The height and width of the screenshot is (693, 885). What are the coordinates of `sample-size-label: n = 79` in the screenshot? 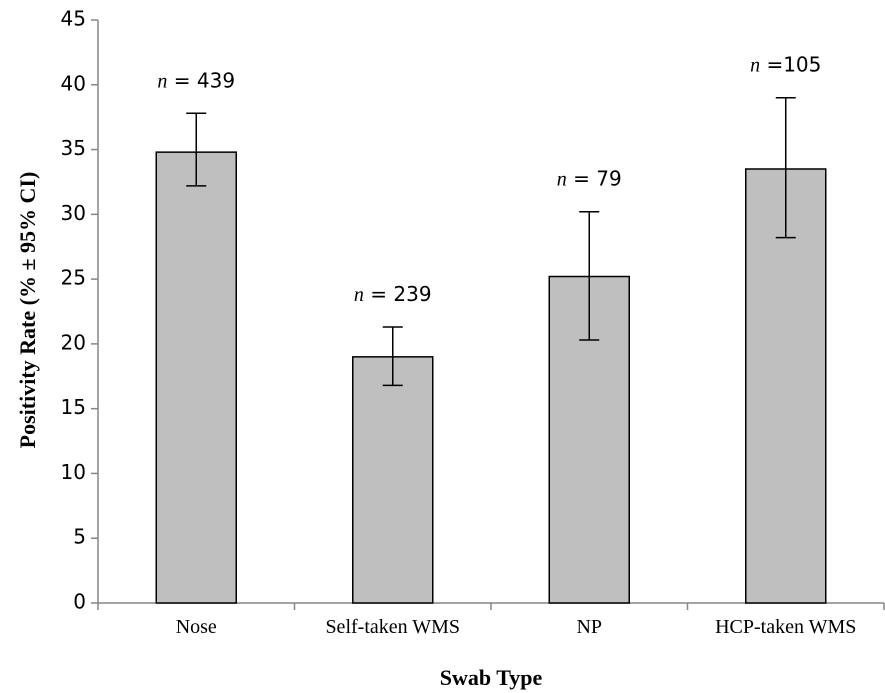 It's located at (589, 179).